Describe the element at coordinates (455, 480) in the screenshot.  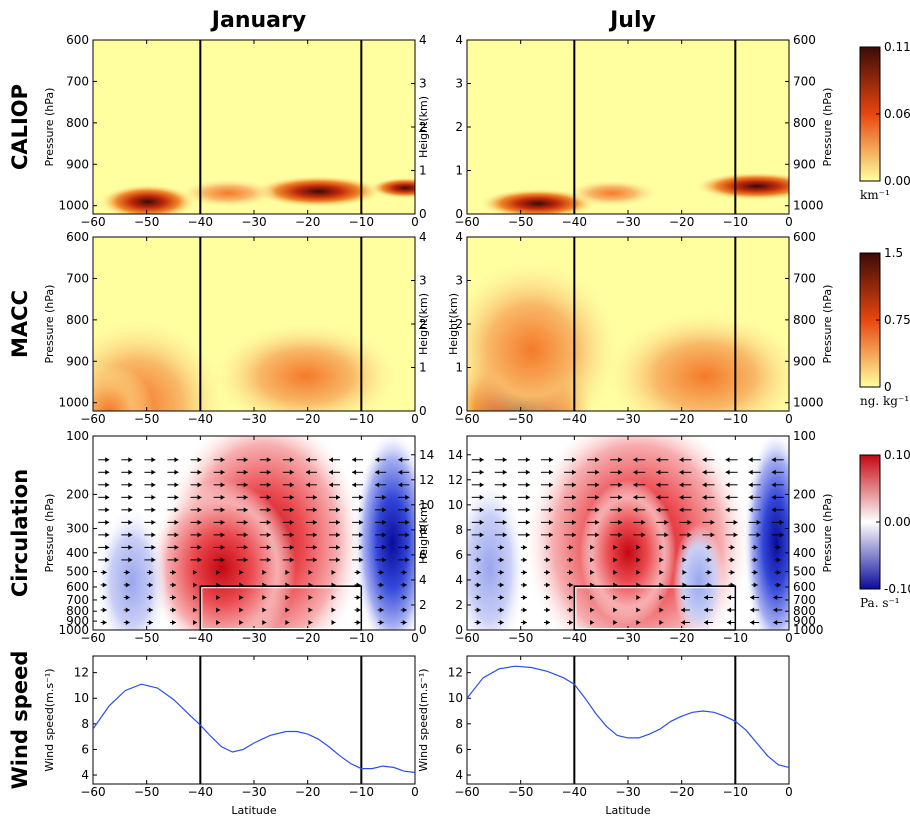
I see `panel-circulation-july-ytick-label: 12` at that location.